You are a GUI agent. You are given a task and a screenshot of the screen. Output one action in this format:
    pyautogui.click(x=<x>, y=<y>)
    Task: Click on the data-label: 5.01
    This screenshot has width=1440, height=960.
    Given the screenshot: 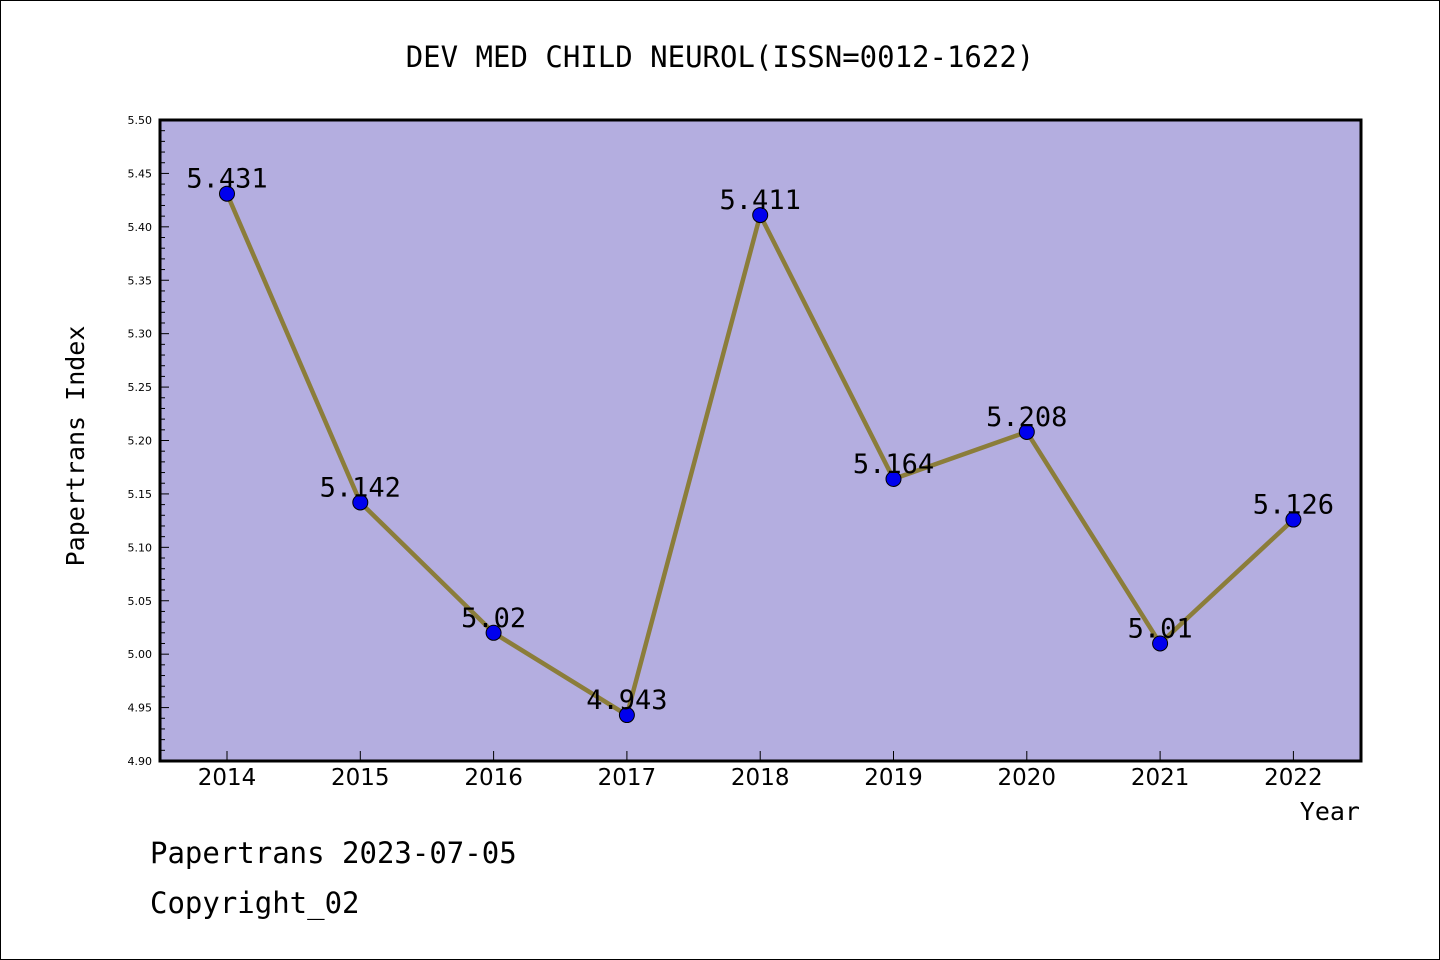 What is the action you would take?
    pyautogui.click(x=1160, y=628)
    